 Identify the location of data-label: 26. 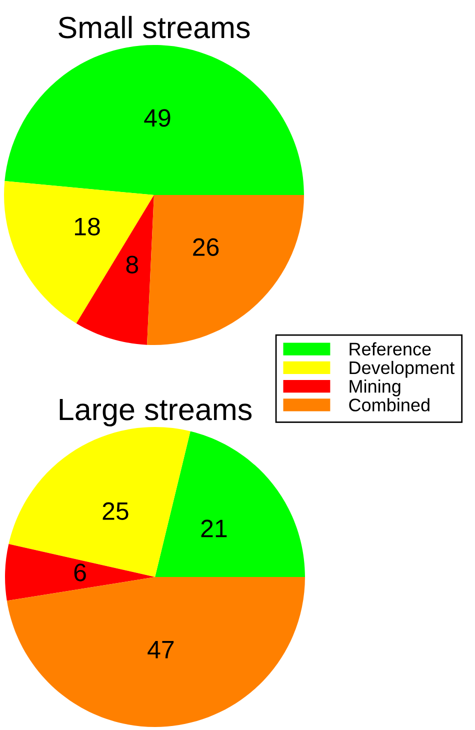
(206, 247).